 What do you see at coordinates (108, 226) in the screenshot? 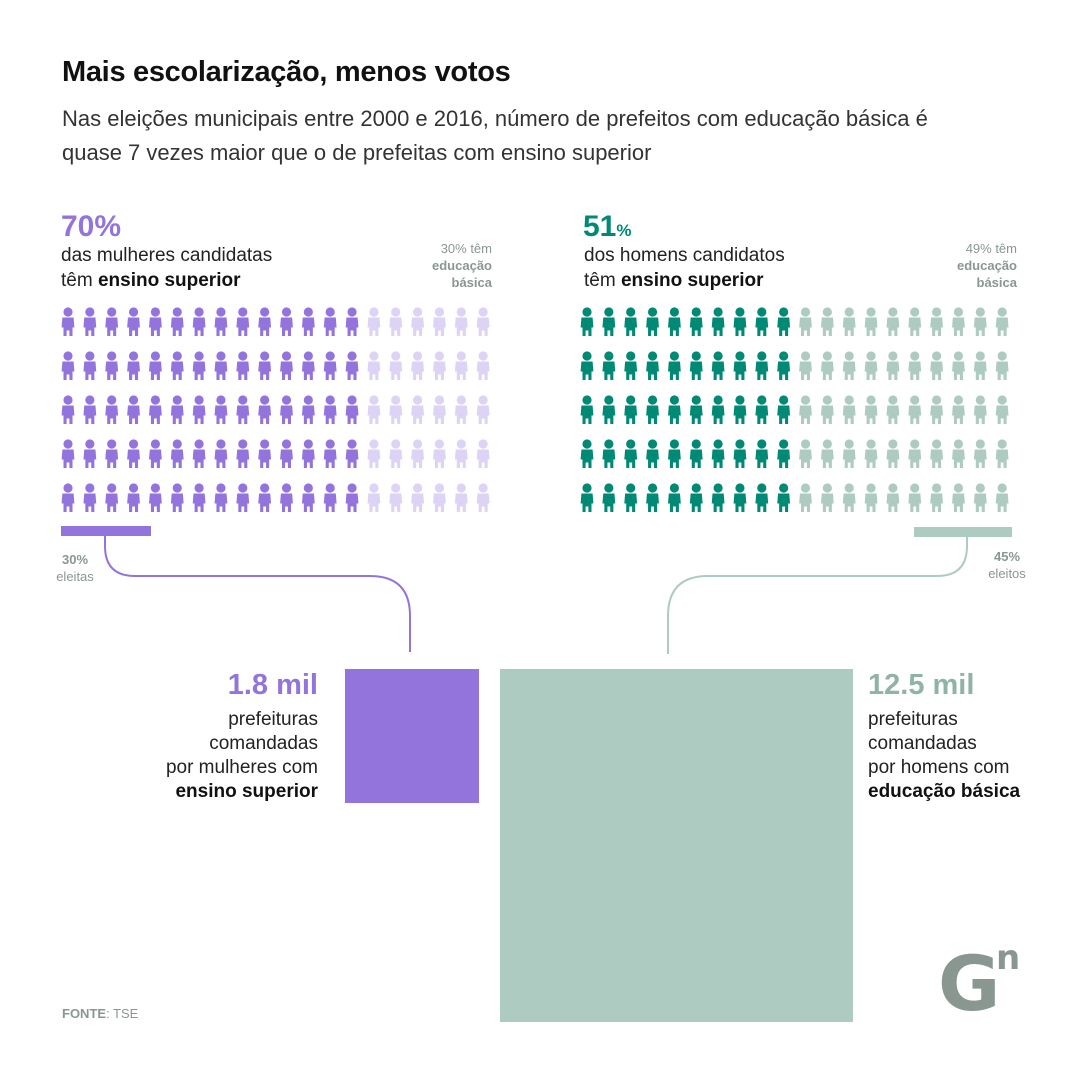
I see `women-pct-sign: %` at bounding box center [108, 226].